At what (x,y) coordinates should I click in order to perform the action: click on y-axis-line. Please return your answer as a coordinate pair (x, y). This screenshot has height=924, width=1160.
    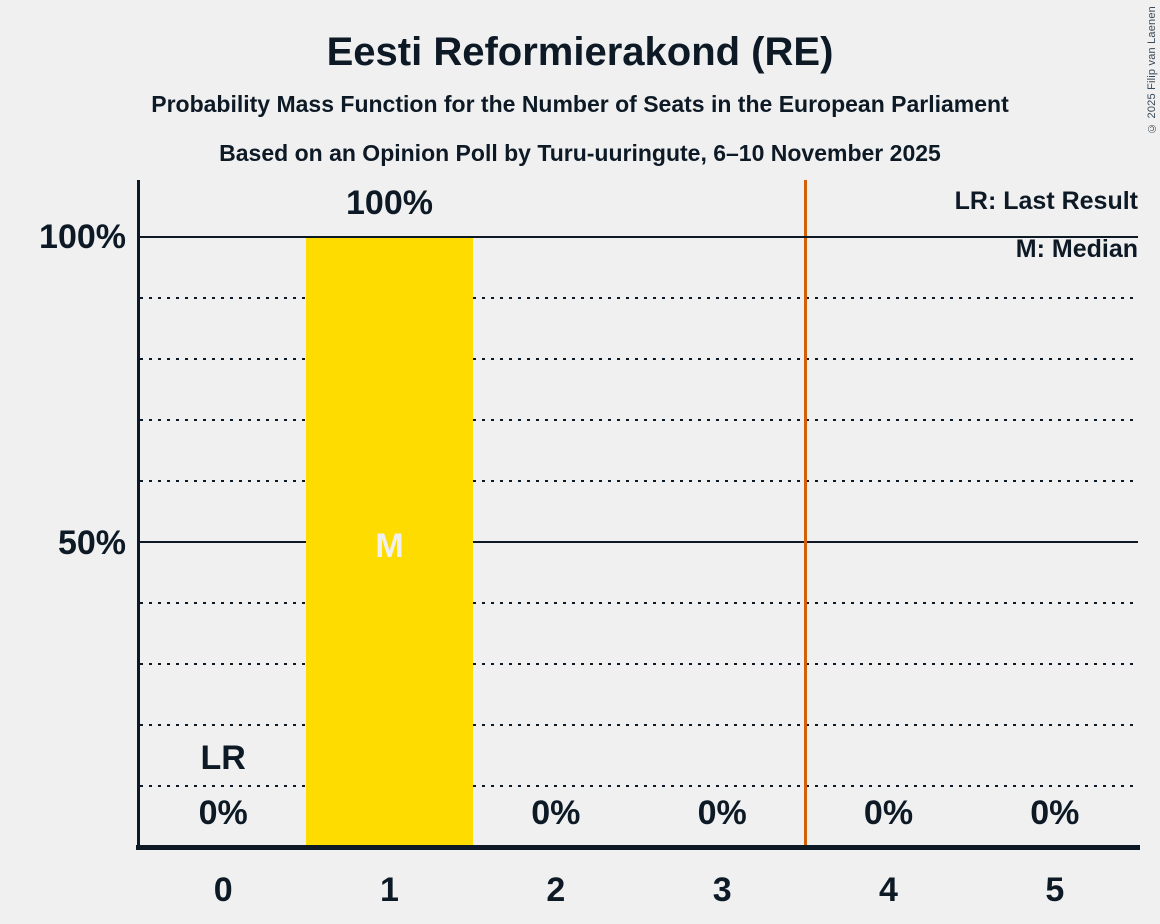
    Looking at the image, I should click on (138, 515).